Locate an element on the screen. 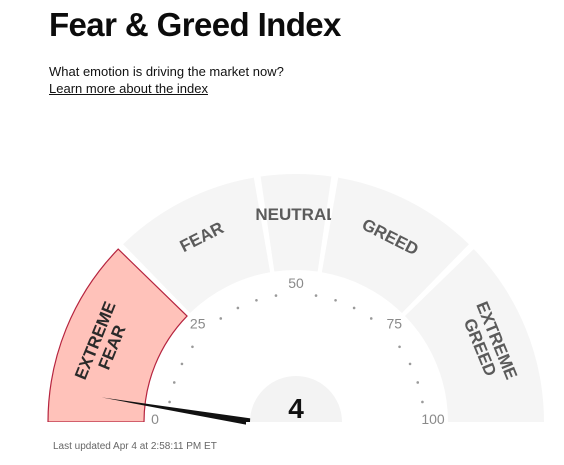 The image size is (564, 465). gauge-needle is located at coordinates (176, 411).